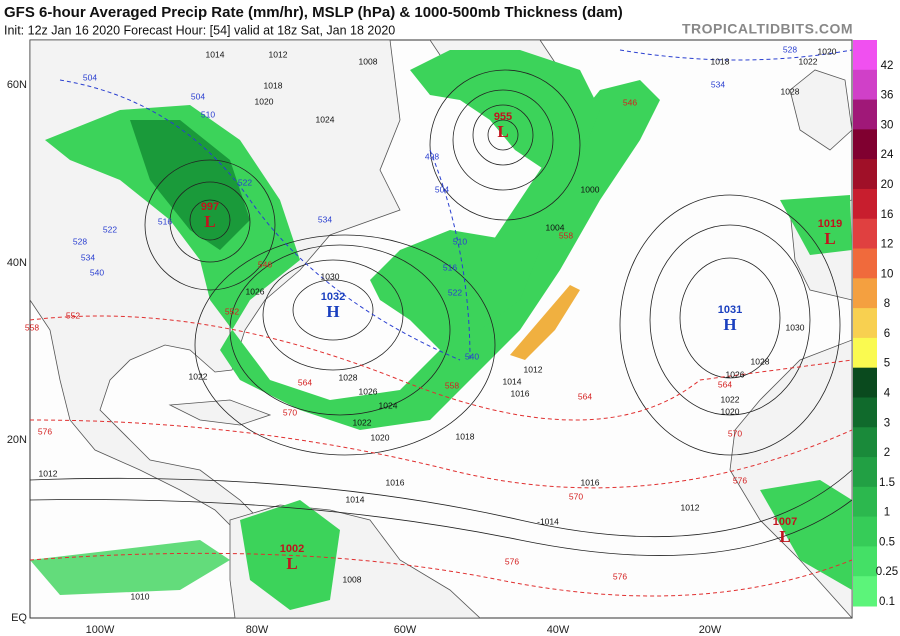  Describe the element at coordinates (545, 322) in the screenshot. I see `precip-heavy` at that location.